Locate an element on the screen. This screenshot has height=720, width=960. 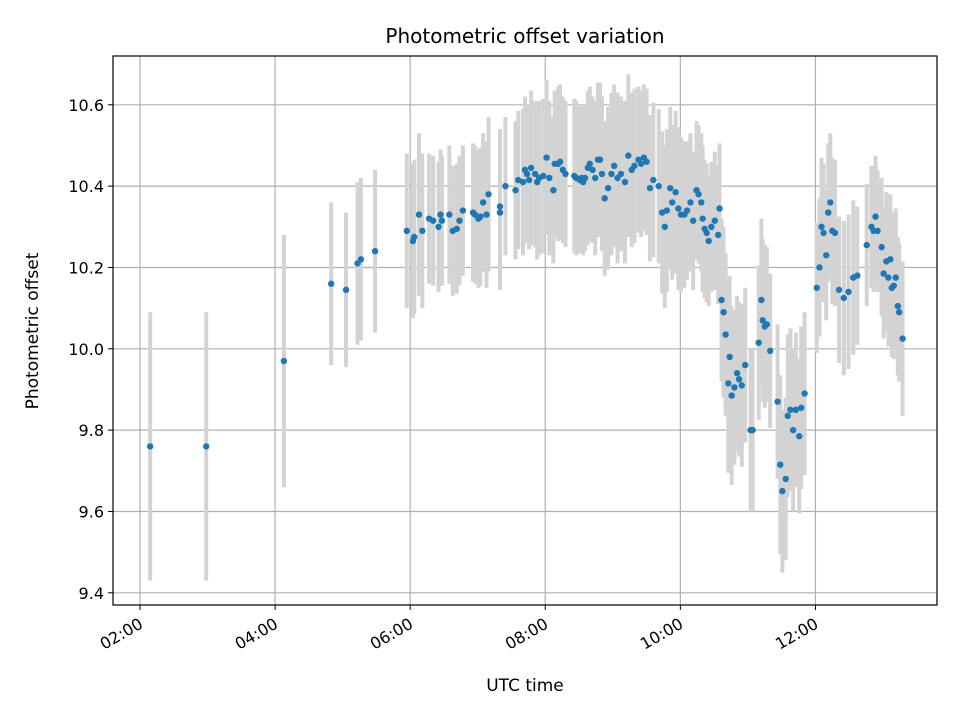
chart-title: Photometric offset variation is located at coordinates (524, 36).